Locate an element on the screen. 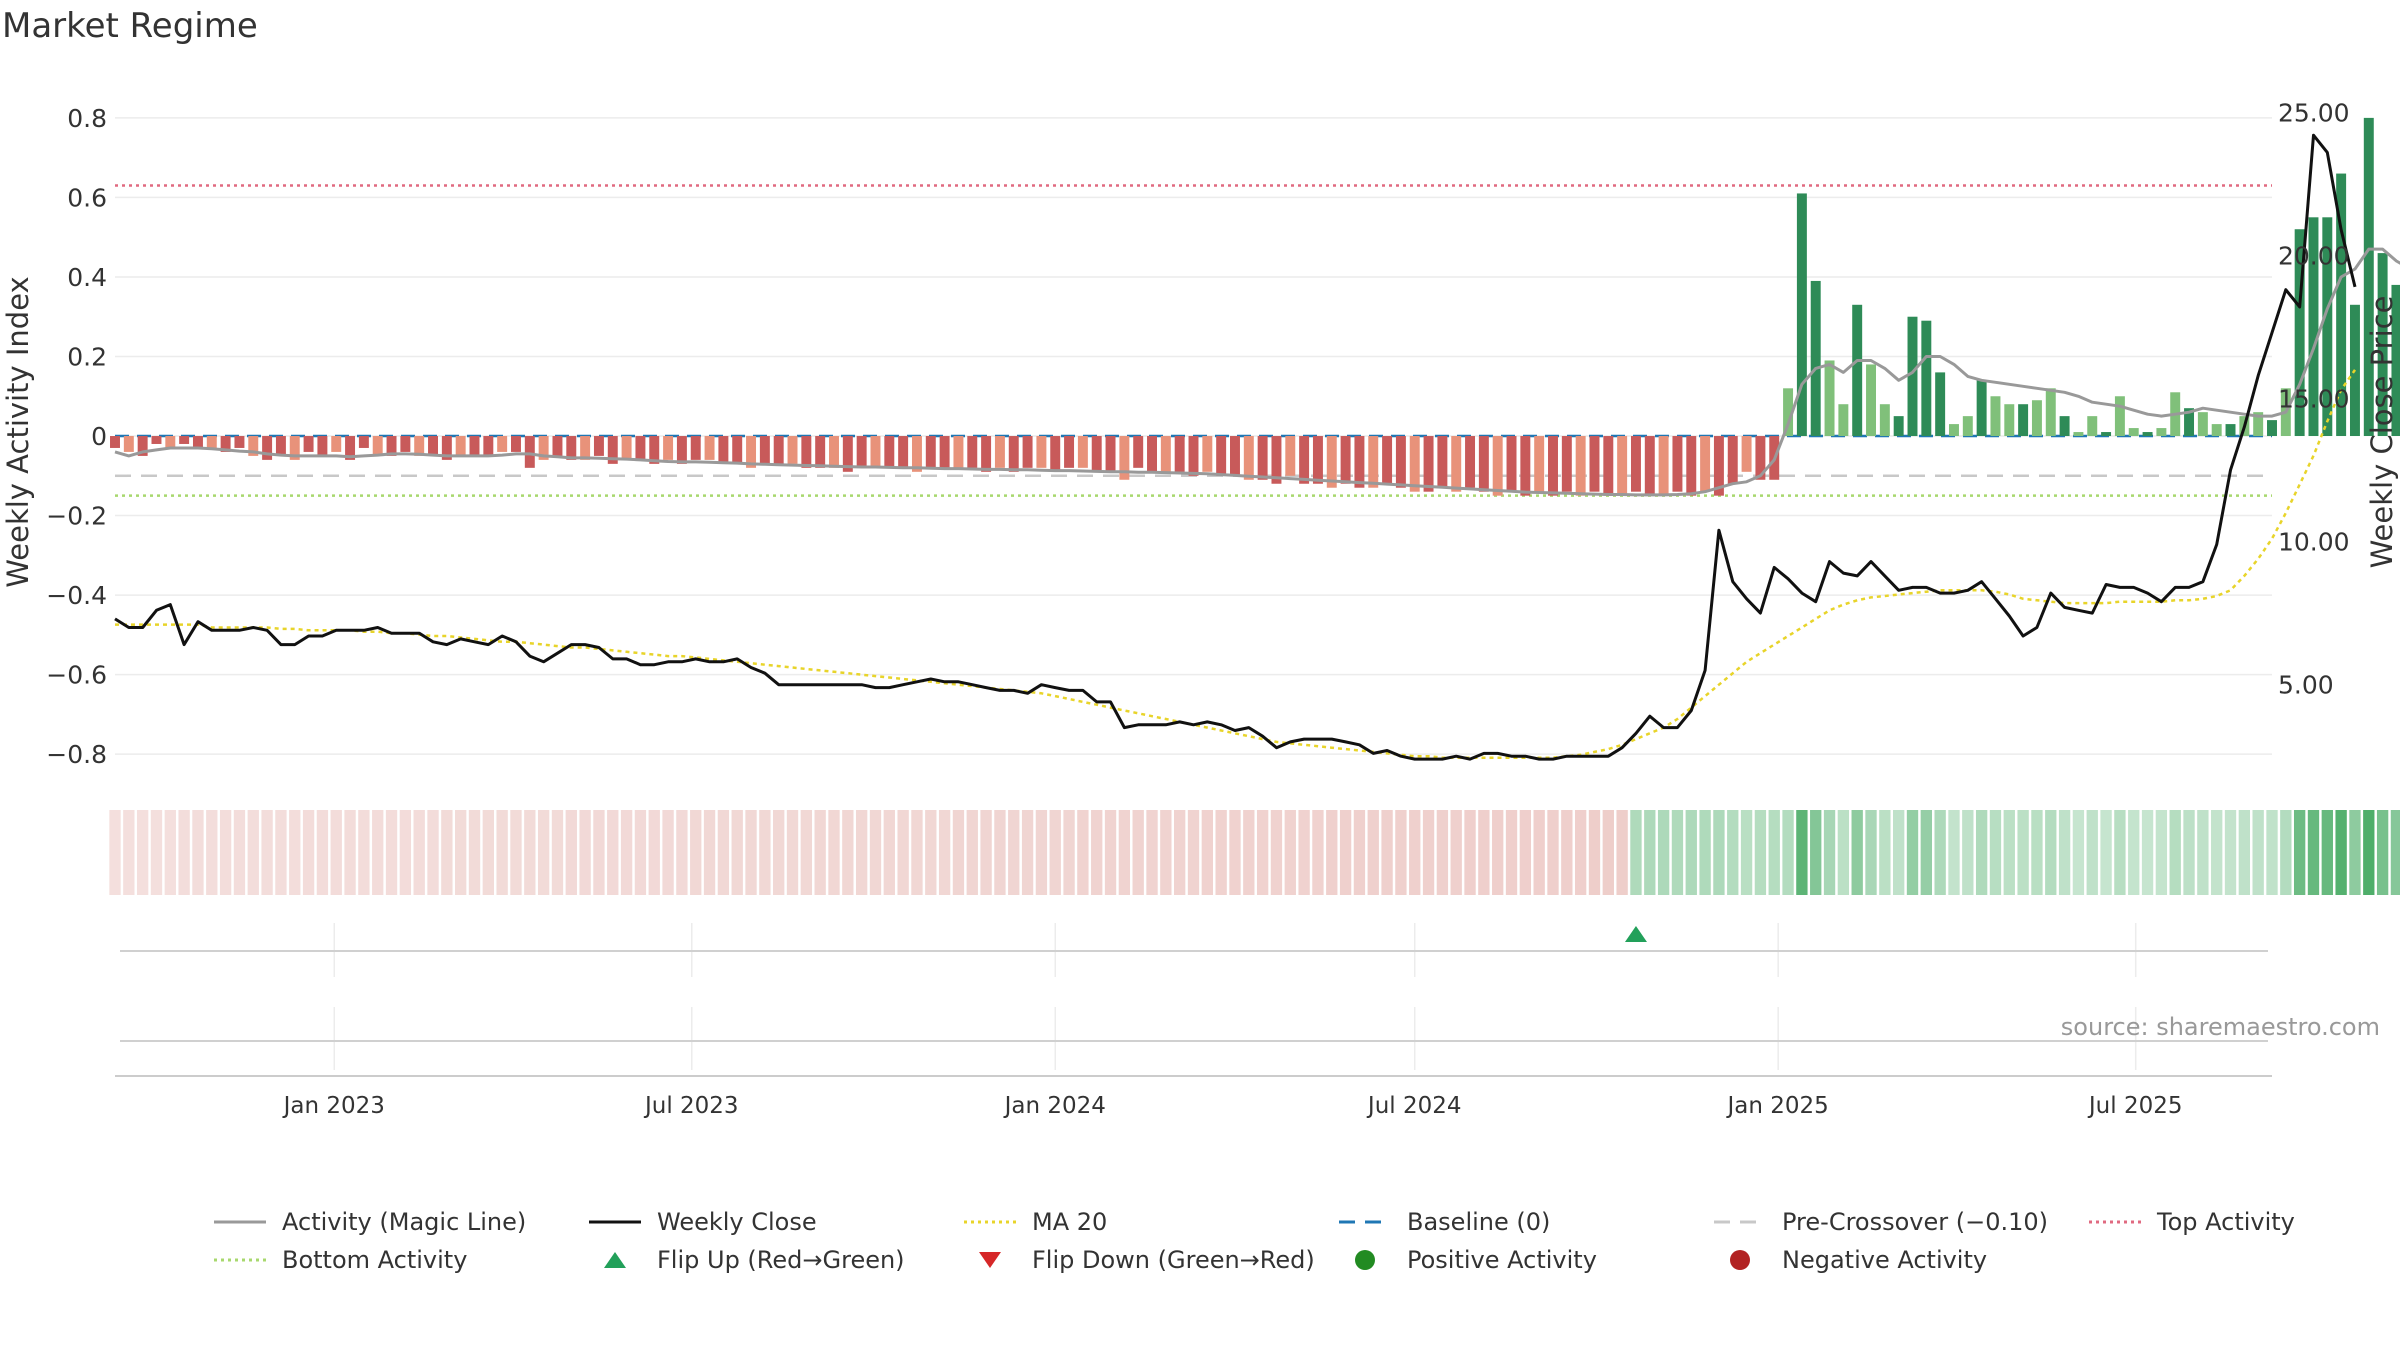  y-axis-label-left: Weekly Activity Index is located at coordinates (18, 431).